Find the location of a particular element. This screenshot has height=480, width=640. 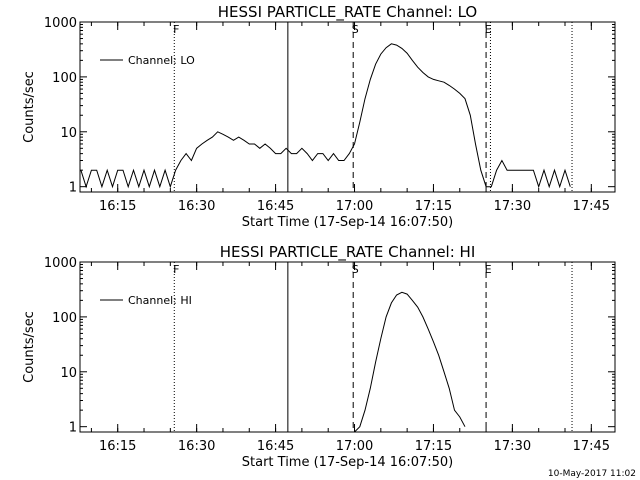

legend-label: Channel: LO is located at coordinates (161, 60).